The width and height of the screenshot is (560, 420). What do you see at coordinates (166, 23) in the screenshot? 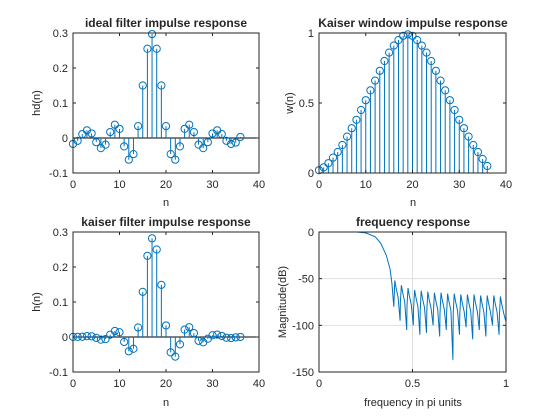
I see `panel-1-title: ideal filter impulse response` at bounding box center [166, 23].